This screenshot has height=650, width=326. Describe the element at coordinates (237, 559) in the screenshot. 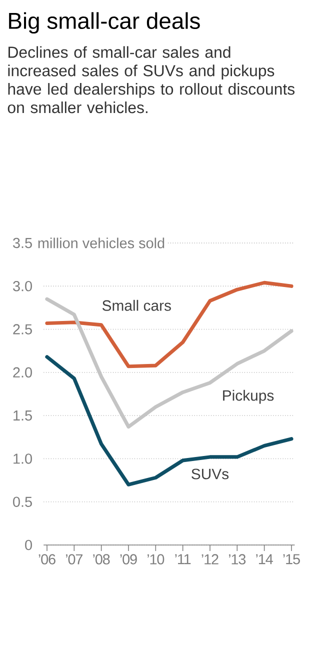

I see `x-tick-label: ’13` at that location.